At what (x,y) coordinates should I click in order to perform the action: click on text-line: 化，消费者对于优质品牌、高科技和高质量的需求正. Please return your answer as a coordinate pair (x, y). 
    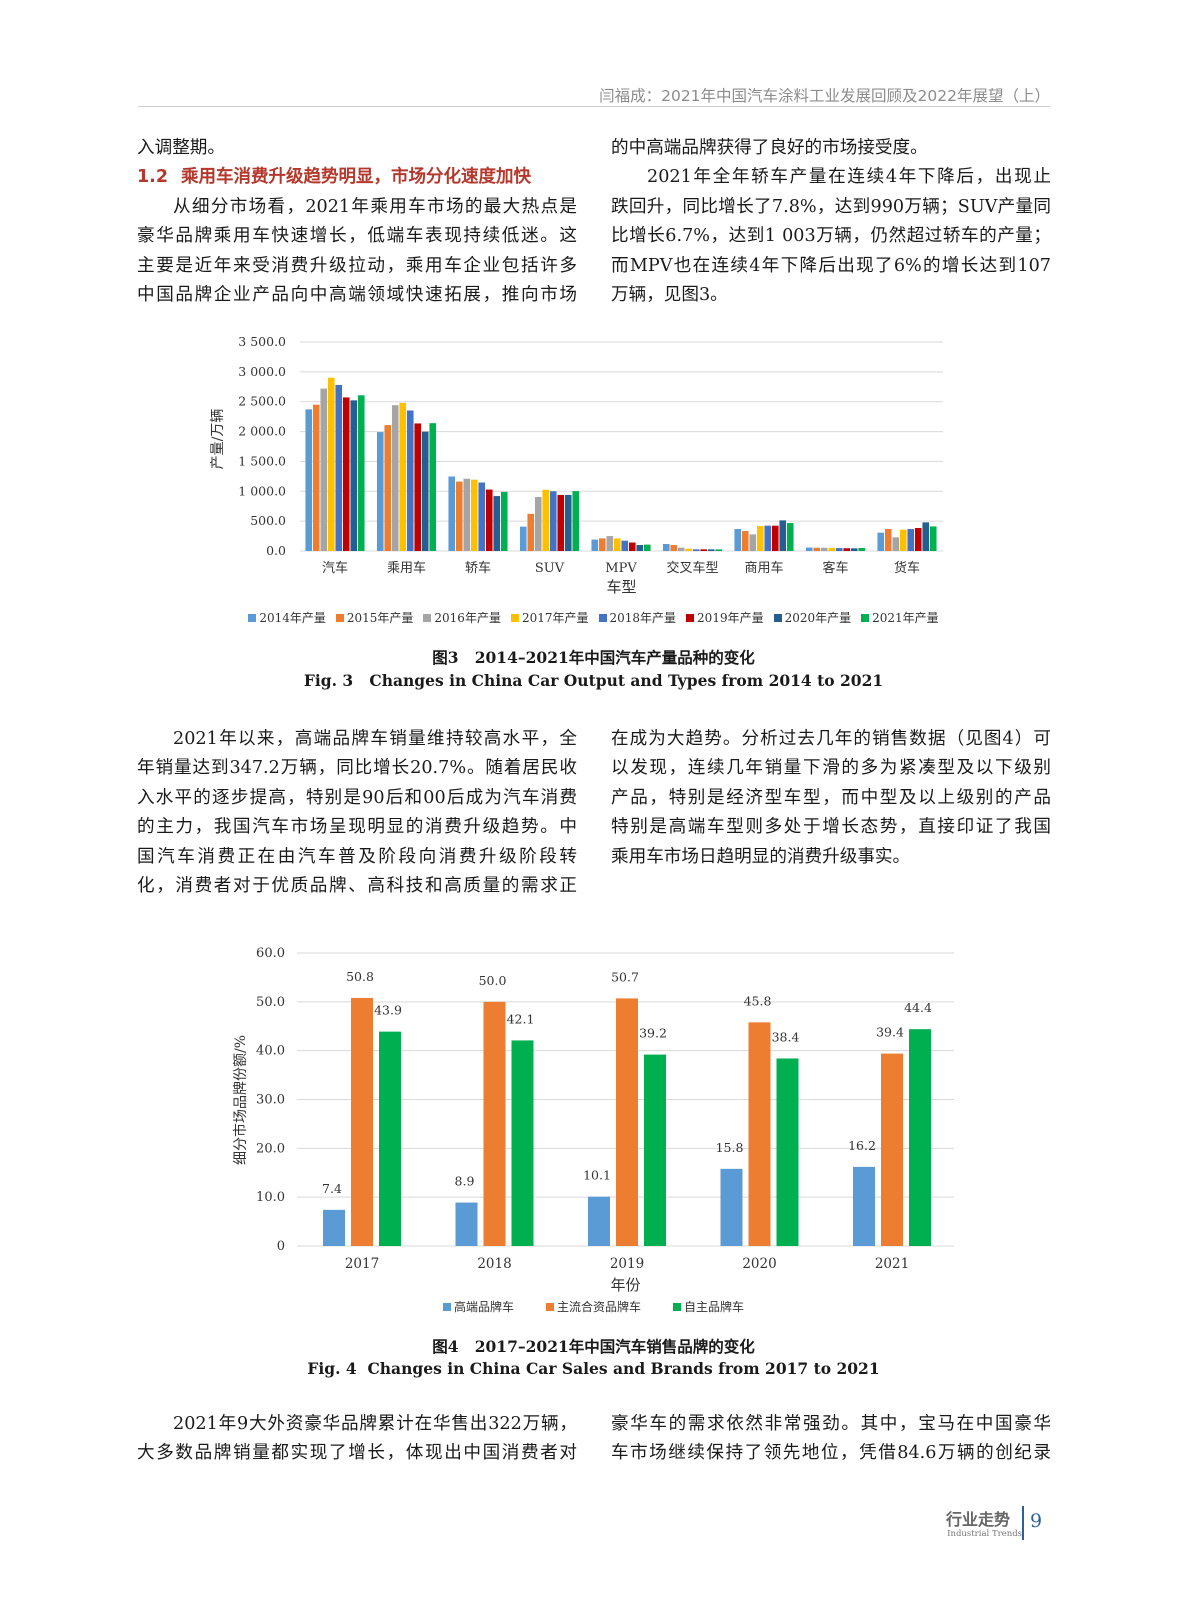
    Looking at the image, I should click on (357, 886).